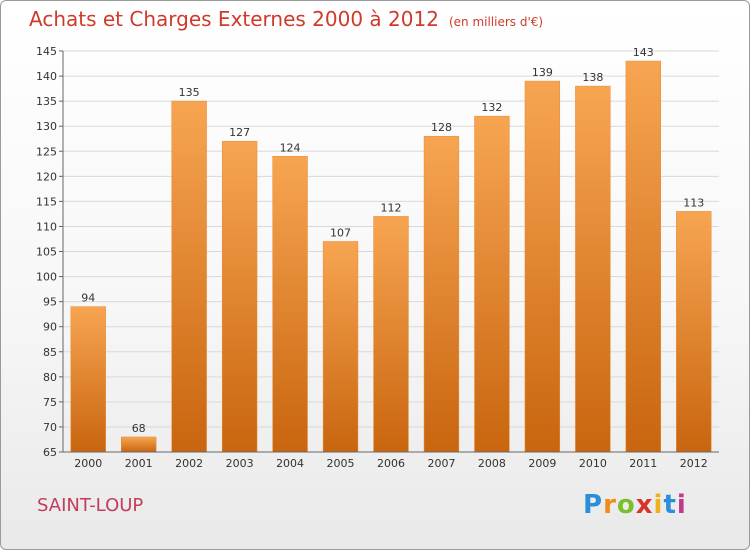 The width and height of the screenshot is (750, 550). Describe the element at coordinates (46, 151) in the screenshot. I see `y-tick-label: 125` at that location.